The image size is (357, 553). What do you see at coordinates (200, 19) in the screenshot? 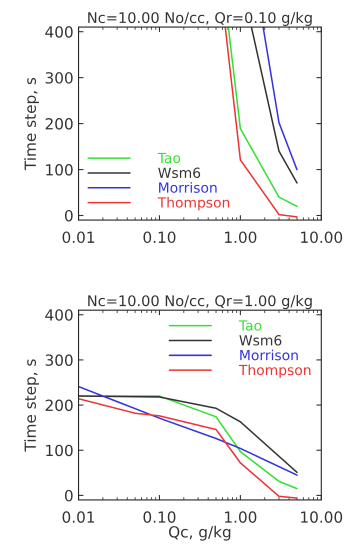
I see `chart-title: Nc=10.00 No/cc, Qr=0.10 g/kg` at bounding box center [200, 19].